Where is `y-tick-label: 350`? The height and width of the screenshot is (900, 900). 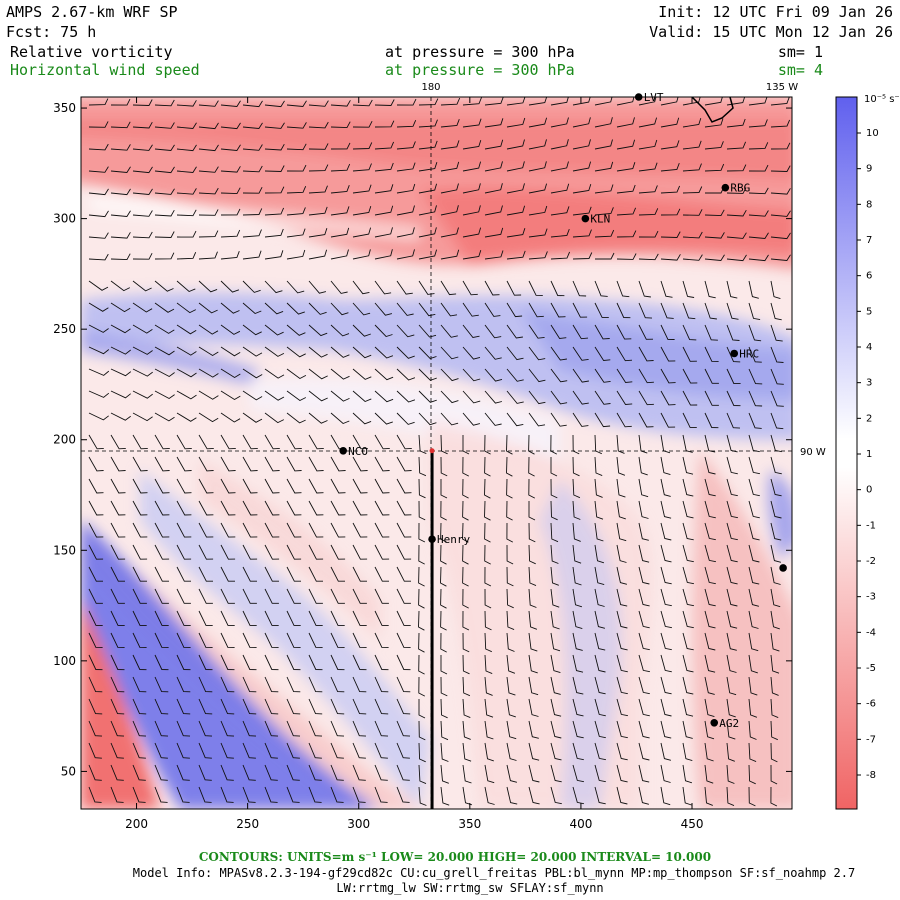 y-tick-label: 350 is located at coordinates (64, 108).